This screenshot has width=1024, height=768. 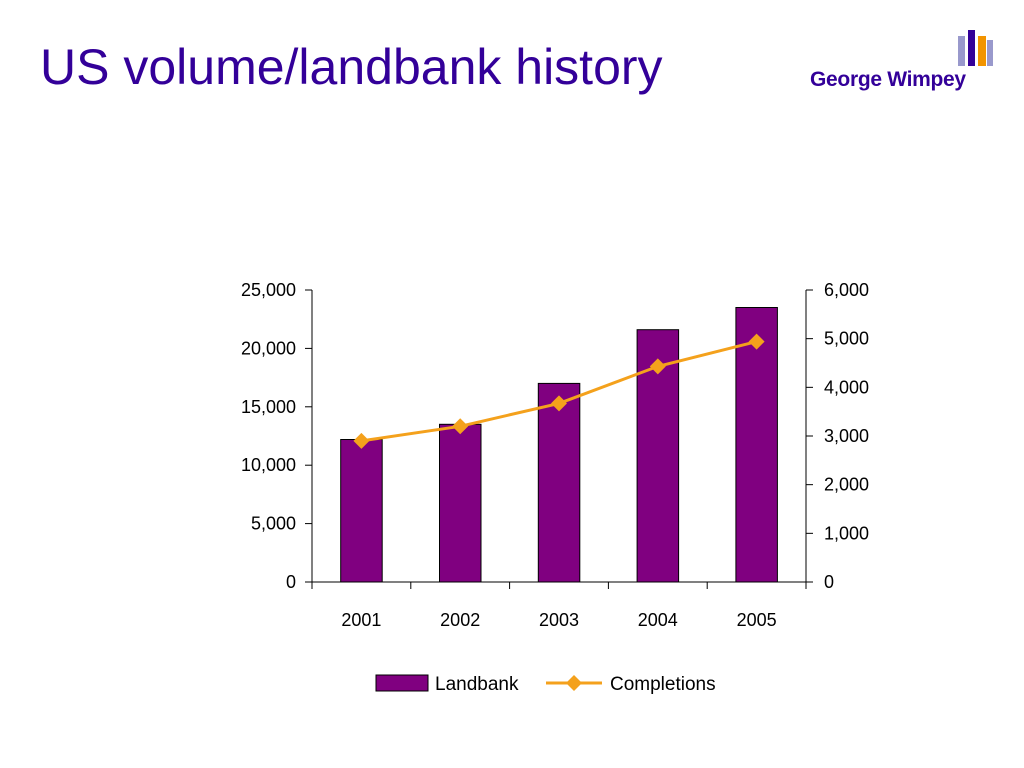 What do you see at coordinates (757, 620) in the screenshot?
I see `x-tick-label: 2005` at bounding box center [757, 620].